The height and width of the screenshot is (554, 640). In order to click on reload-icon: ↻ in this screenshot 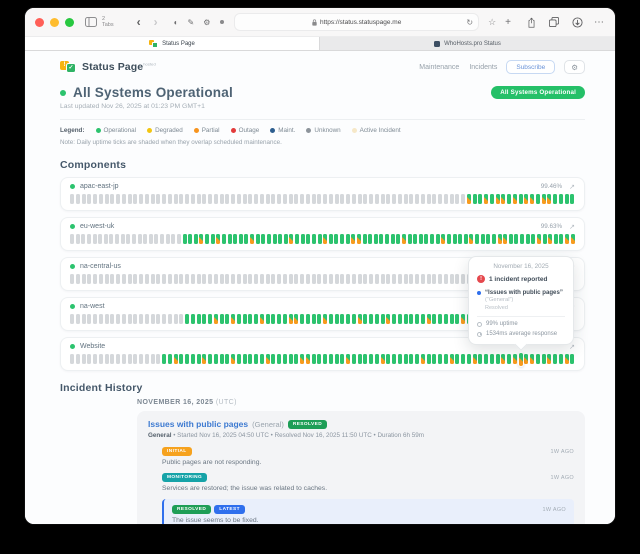, I will do `click(470, 22)`.